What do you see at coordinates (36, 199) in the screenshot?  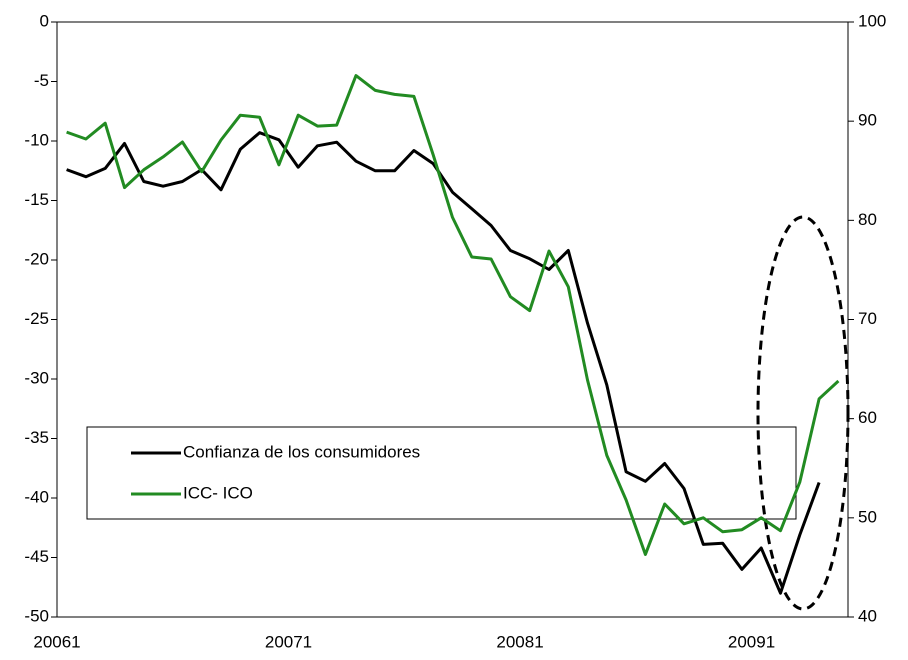 I see `y-tick-label: -15` at bounding box center [36, 199].